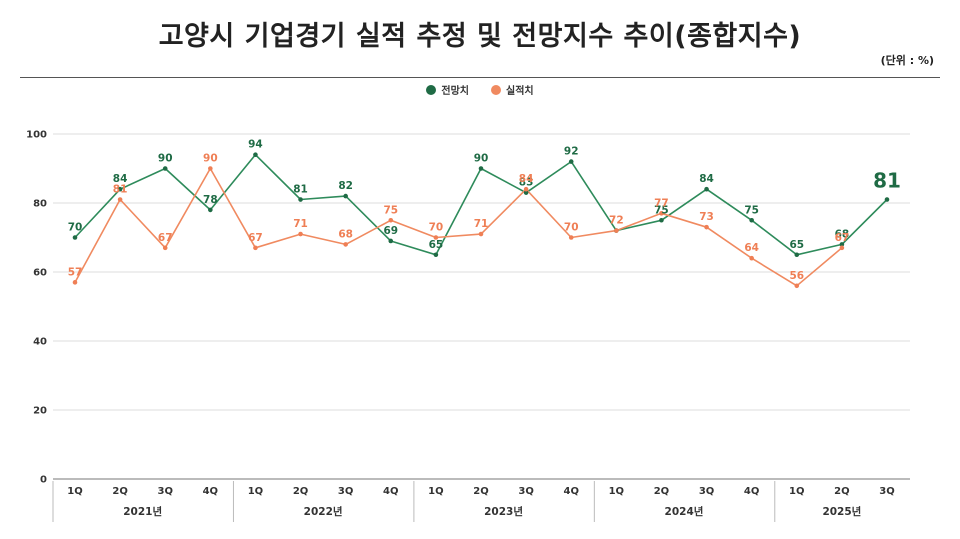 The height and width of the screenshot is (539, 960). Describe the element at coordinates (40, 204) in the screenshot. I see `y-tick-label: 80` at that location.